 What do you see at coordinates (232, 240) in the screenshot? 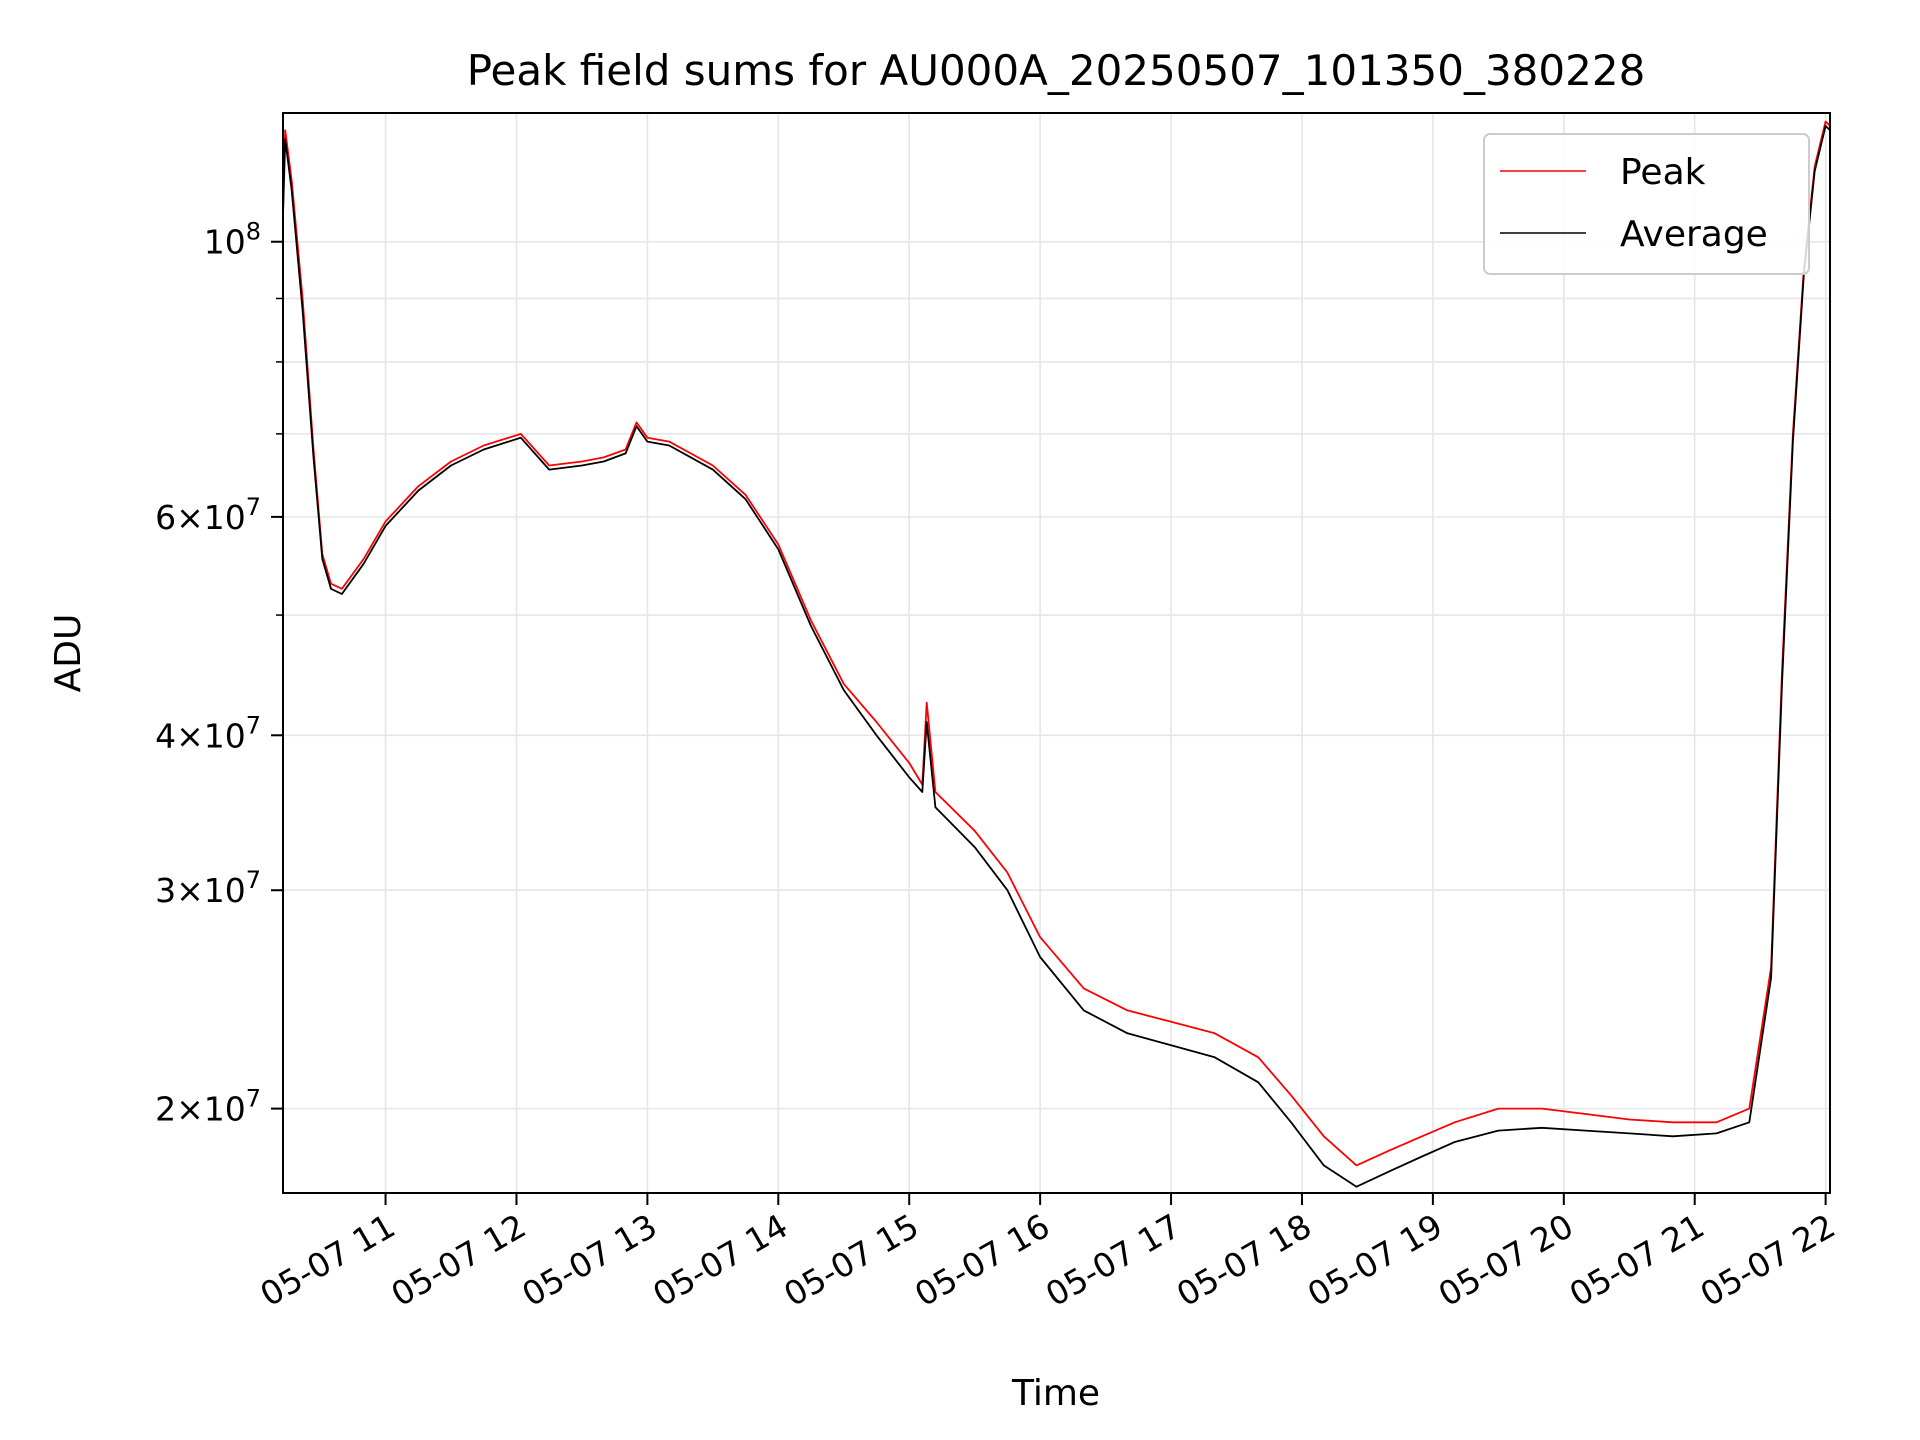
I see `y-tick-label: 108` at bounding box center [232, 240].